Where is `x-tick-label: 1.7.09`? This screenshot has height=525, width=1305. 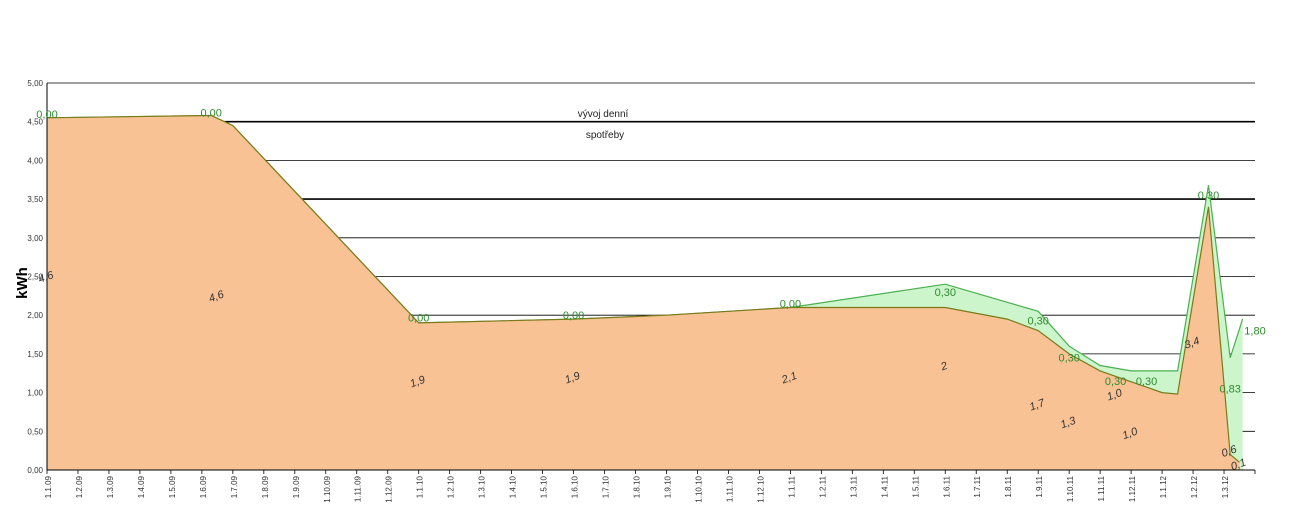
x-tick-label: 1.7.09 is located at coordinates (234, 486).